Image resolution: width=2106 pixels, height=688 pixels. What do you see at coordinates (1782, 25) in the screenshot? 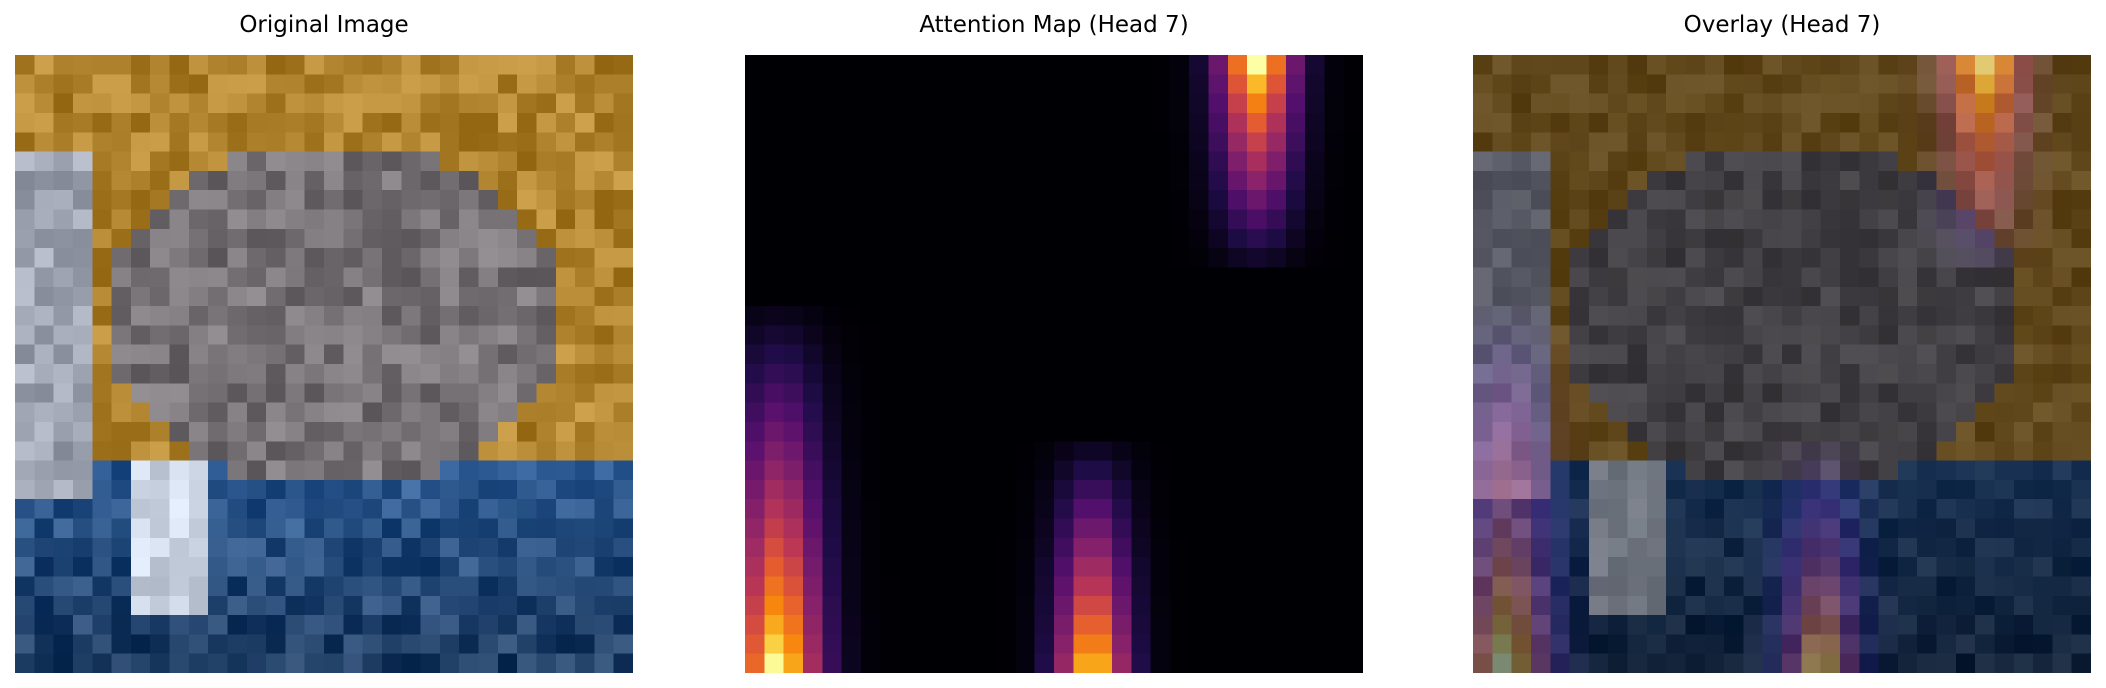
I see `overlay-title: Overlay (Head 7)` at bounding box center [1782, 25].